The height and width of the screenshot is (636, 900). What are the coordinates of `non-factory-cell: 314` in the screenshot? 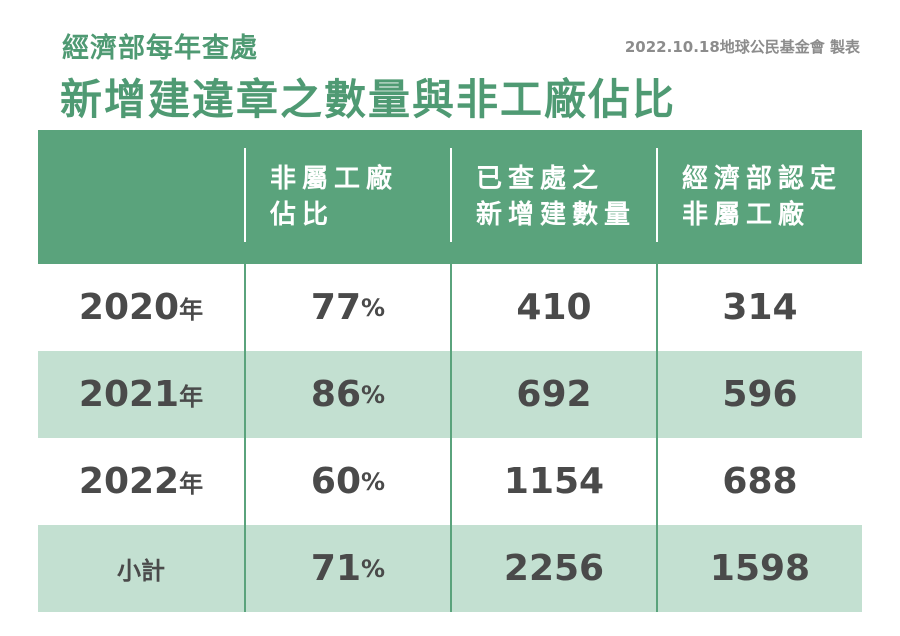 It's located at (759, 307).